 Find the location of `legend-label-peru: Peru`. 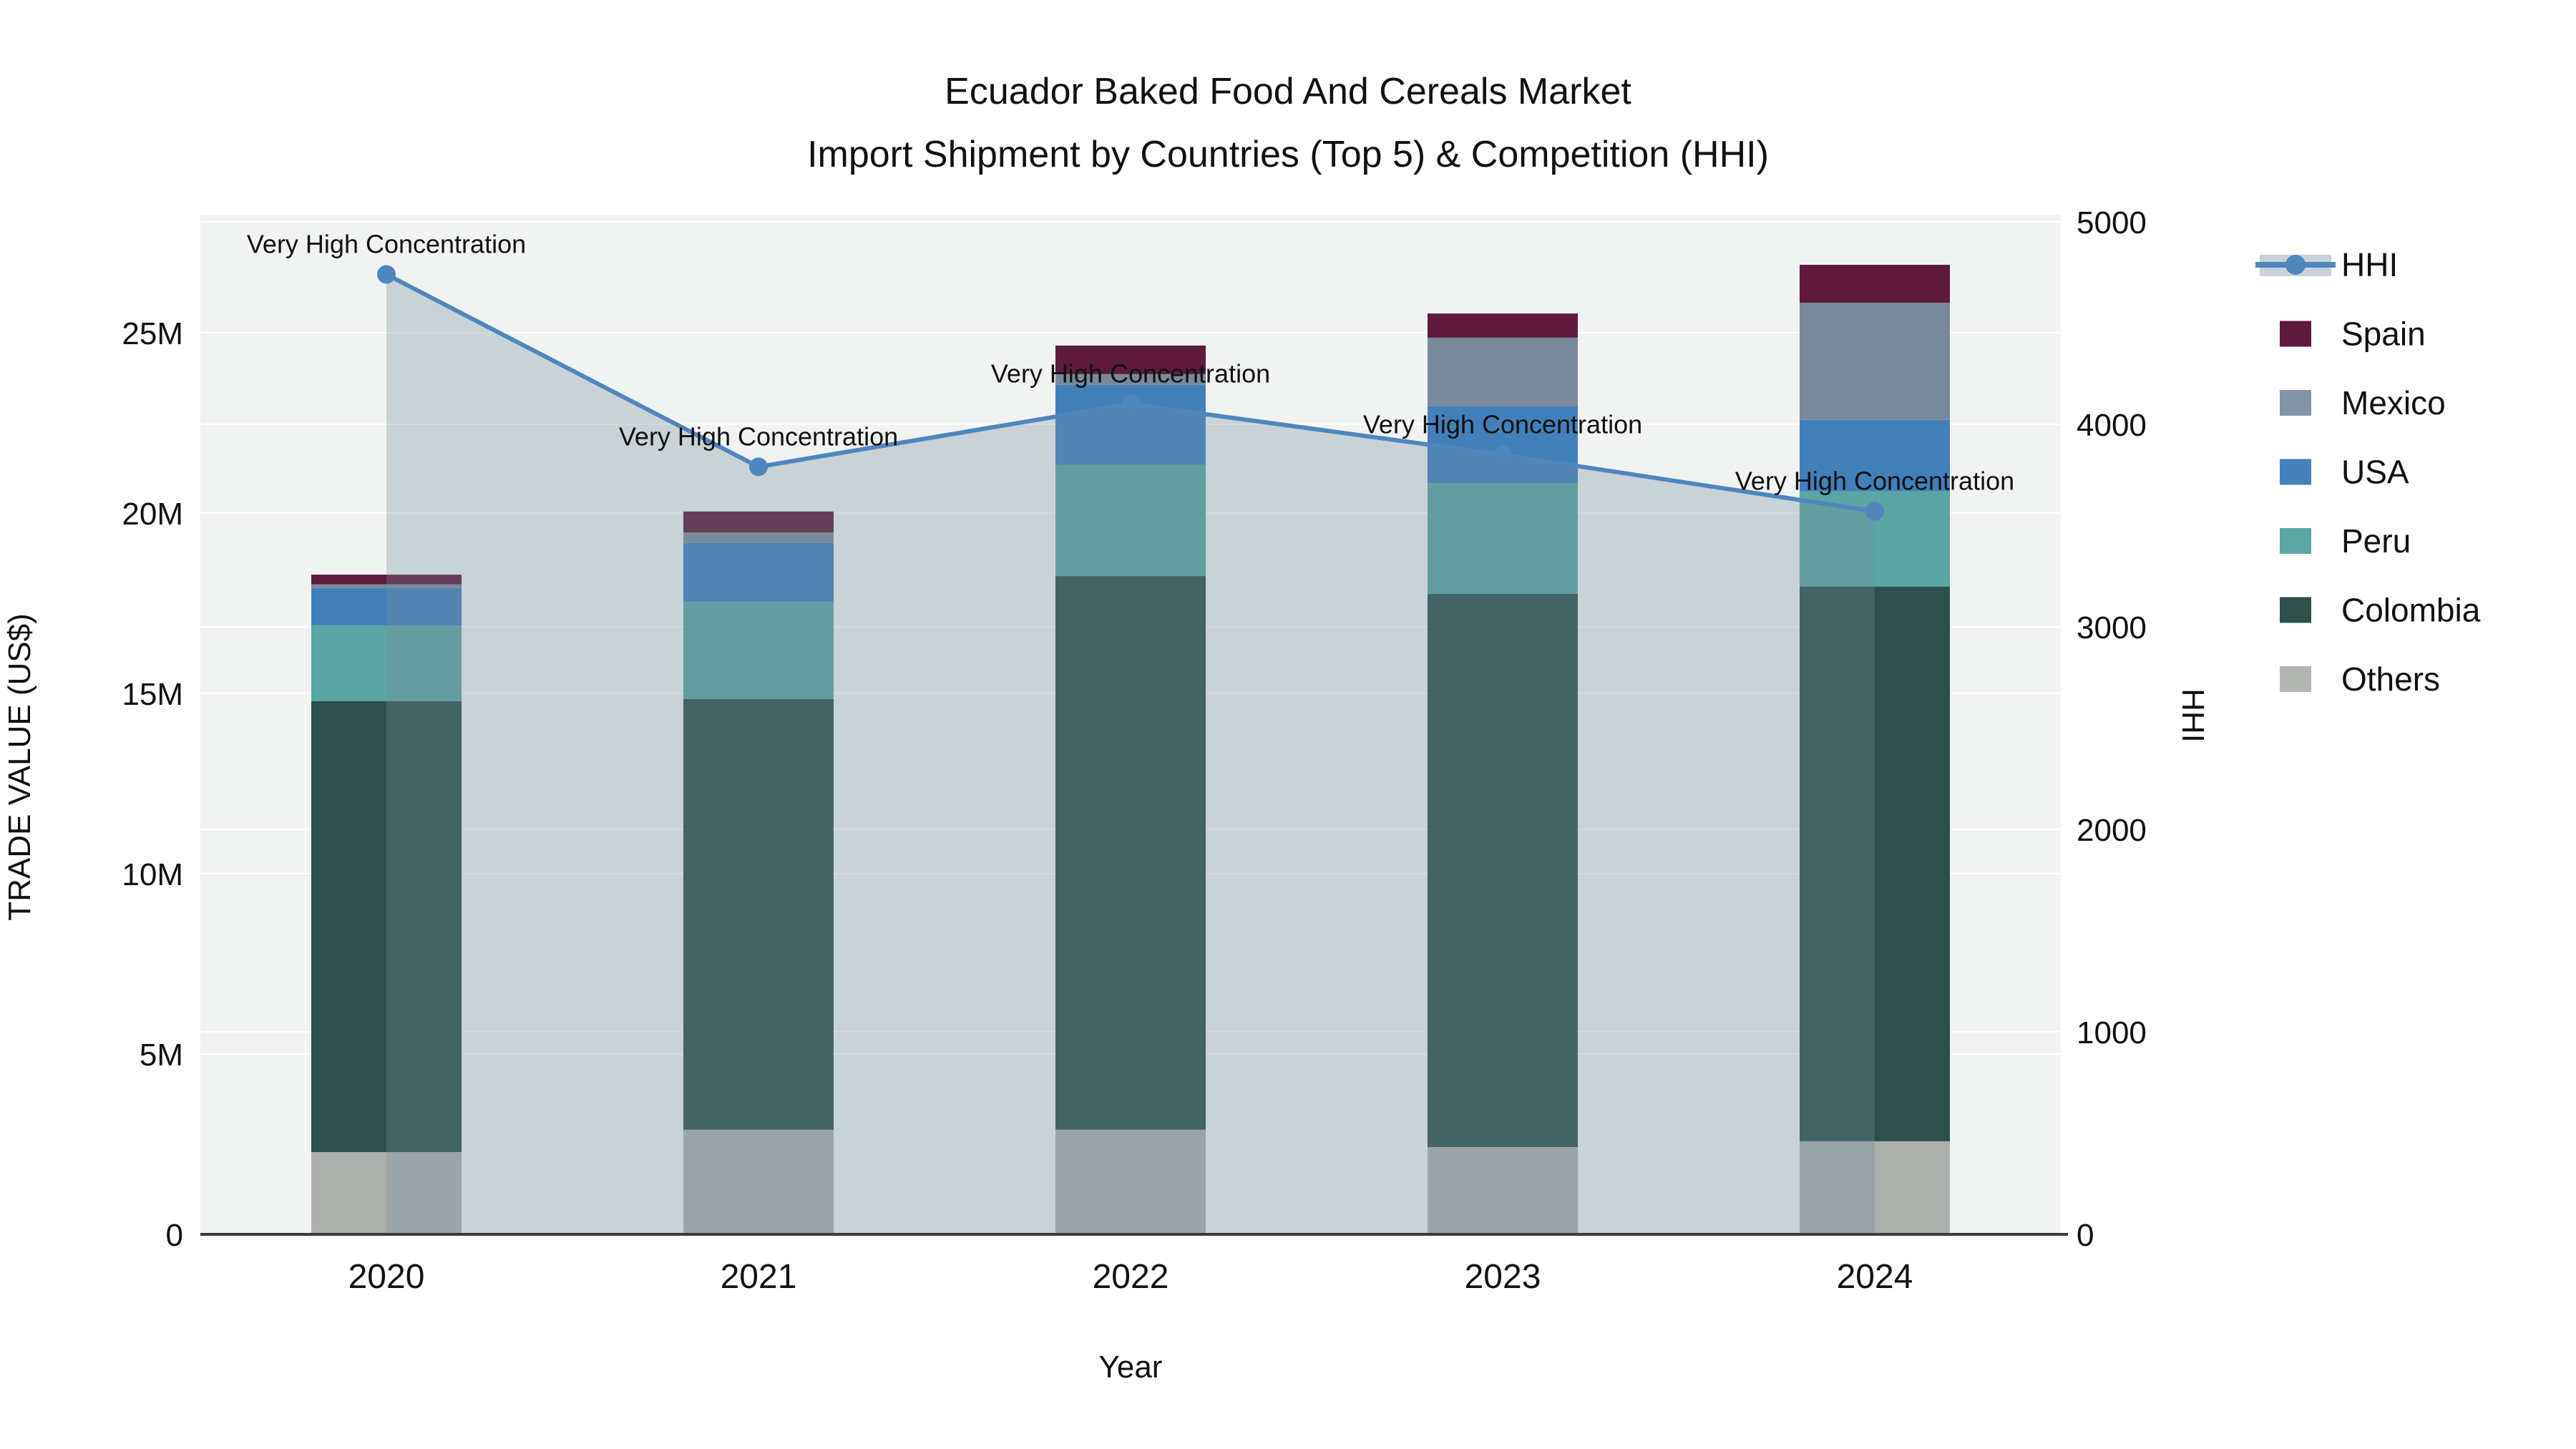

legend-label-peru: Peru is located at coordinates (2376, 541).